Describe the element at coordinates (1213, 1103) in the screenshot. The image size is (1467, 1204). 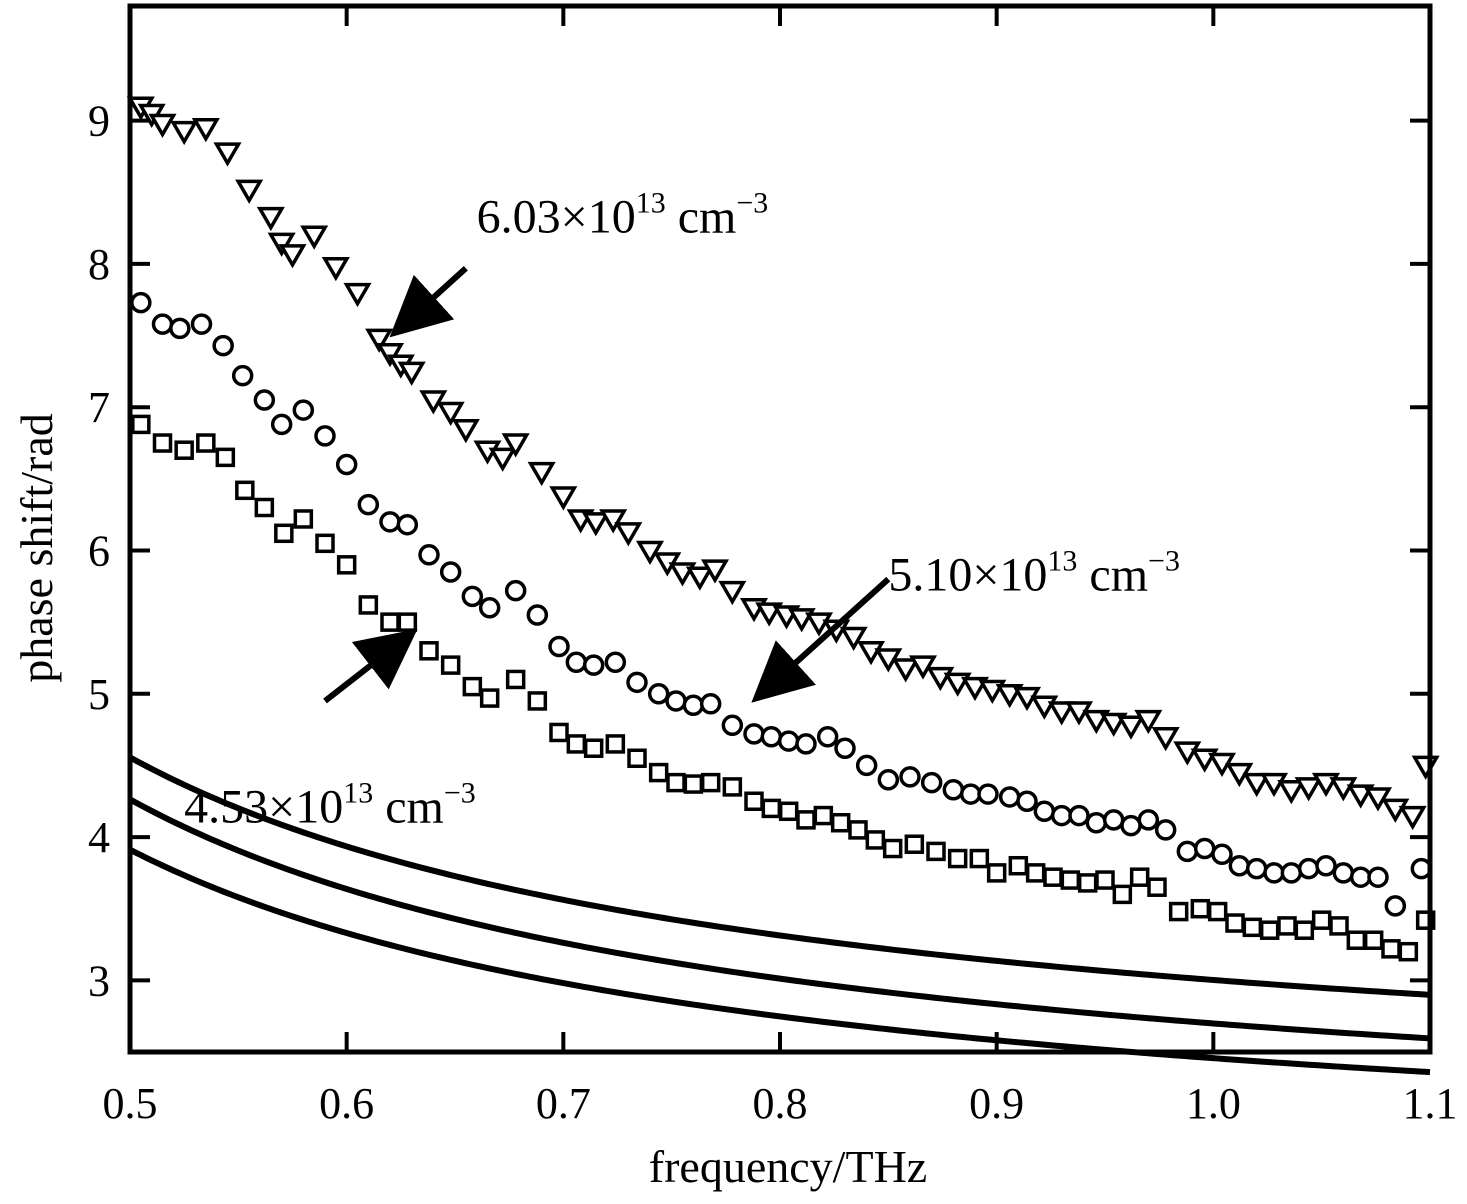
I see `x-tick-label: 1.0` at that location.